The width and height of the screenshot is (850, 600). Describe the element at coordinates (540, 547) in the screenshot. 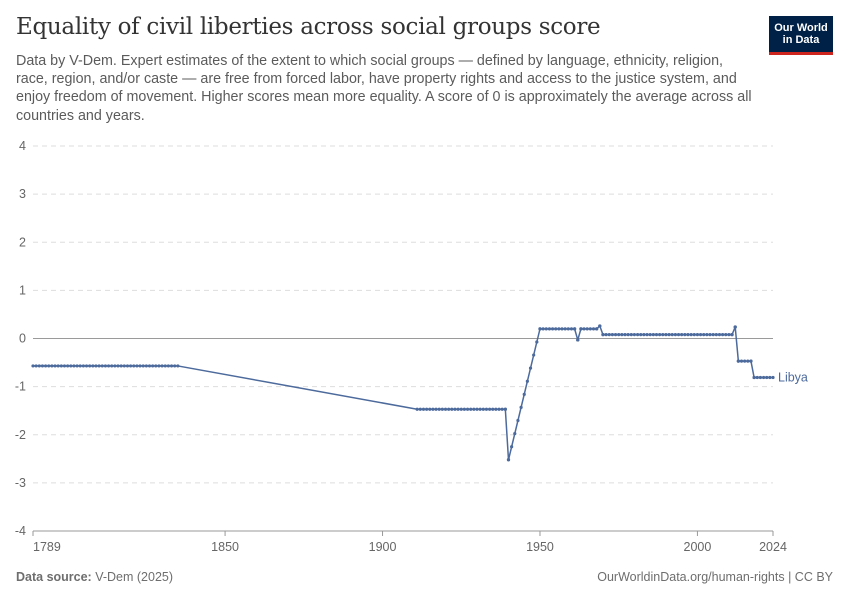

I see `x-tick-label: 1950` at that location.